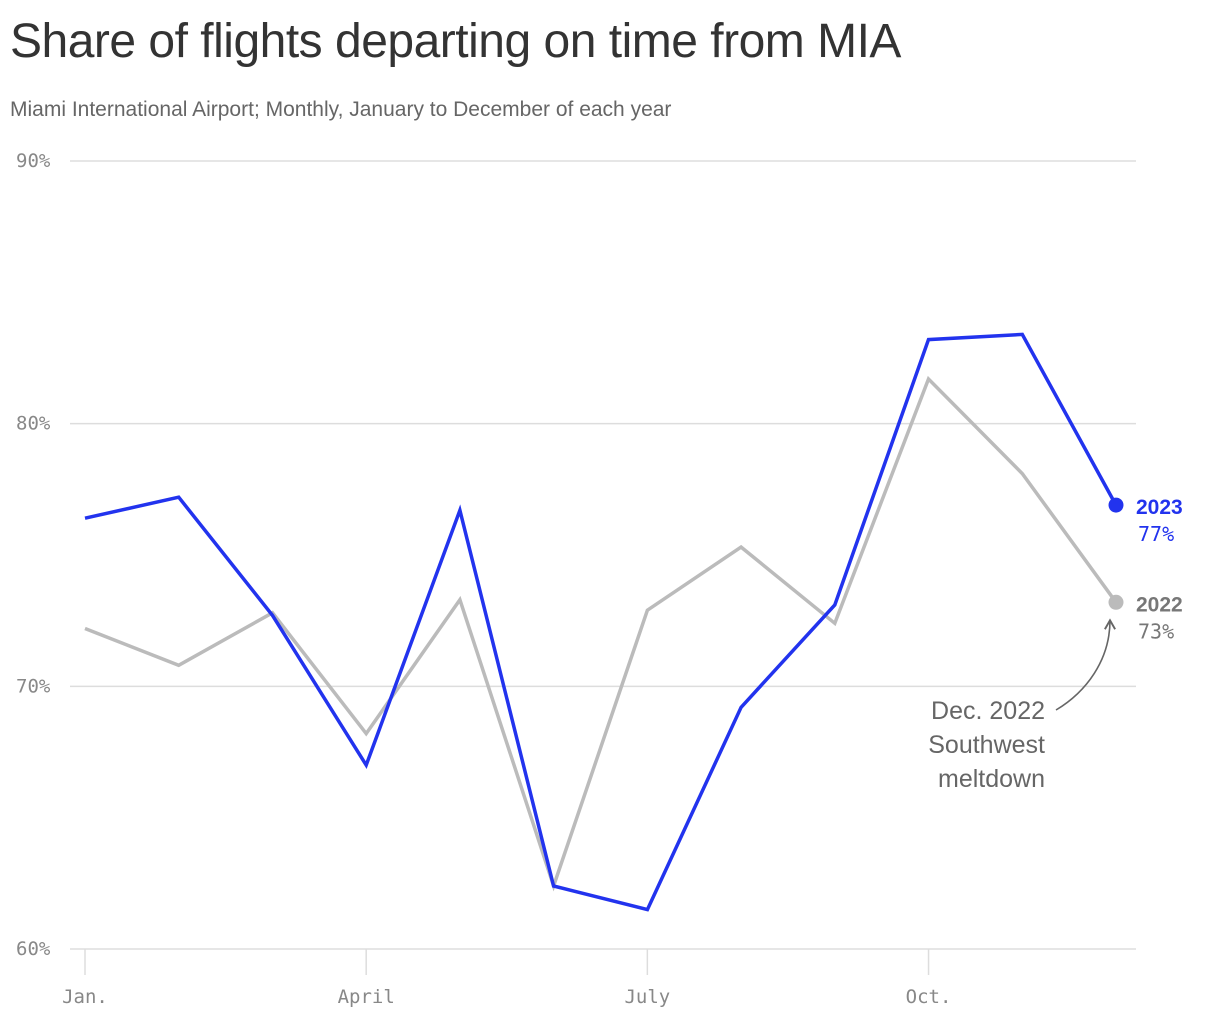 This screenshot has height=1020, width=1220. What do you see at coordinates (1159, 507) in the screenshot?
I see `end-label-year-2023: 2023` at bounding box center [1159, 507].